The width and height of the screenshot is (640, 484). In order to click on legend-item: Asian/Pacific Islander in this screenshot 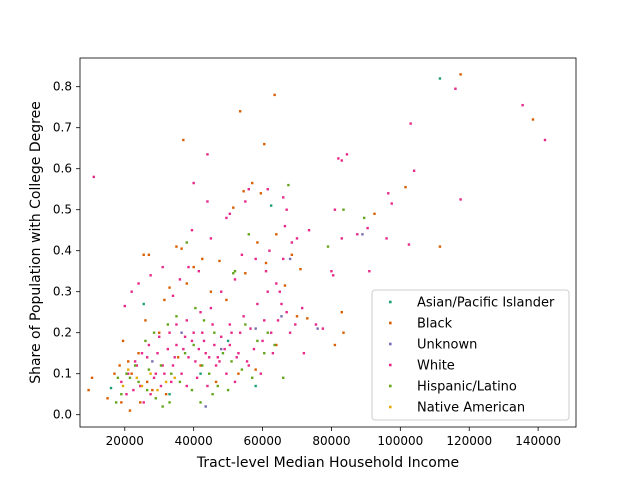, I will do `click(472, 303)`.